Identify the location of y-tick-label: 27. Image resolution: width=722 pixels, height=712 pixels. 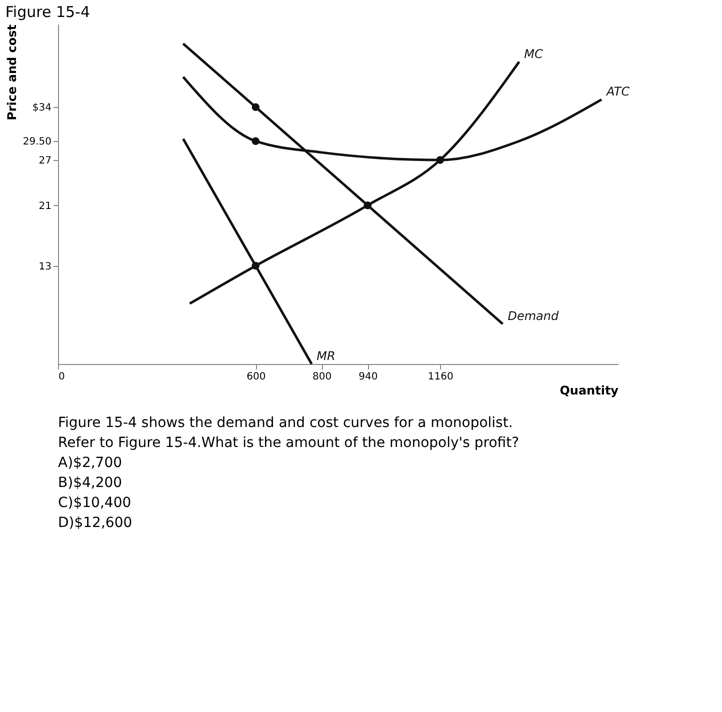
(45, 161).